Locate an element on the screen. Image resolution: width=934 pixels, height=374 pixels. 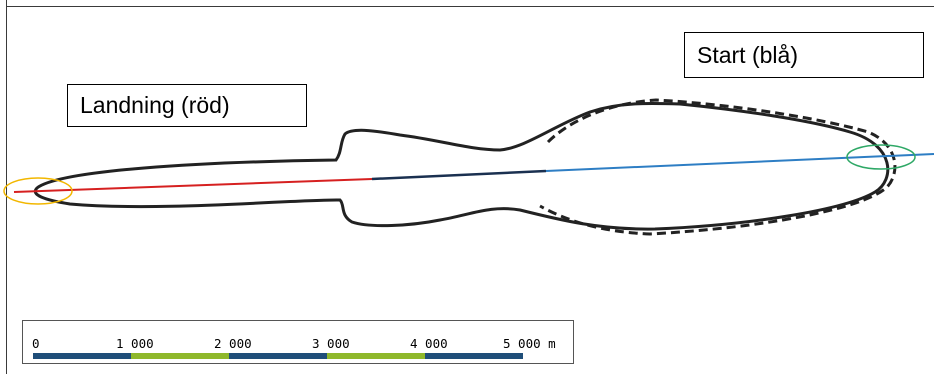
start-label-text: Start (blå) is located at coordinates (747, 54).